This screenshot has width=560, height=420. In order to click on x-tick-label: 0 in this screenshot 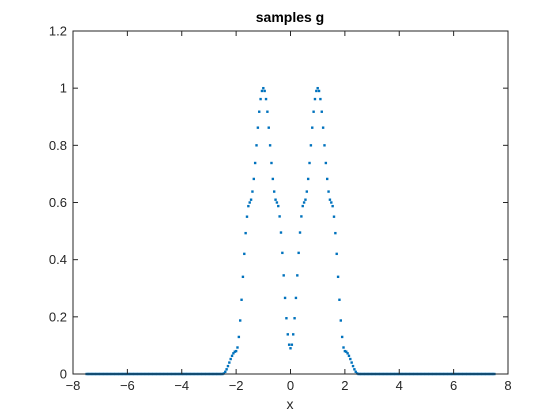, I will do `click(290, 385)`.